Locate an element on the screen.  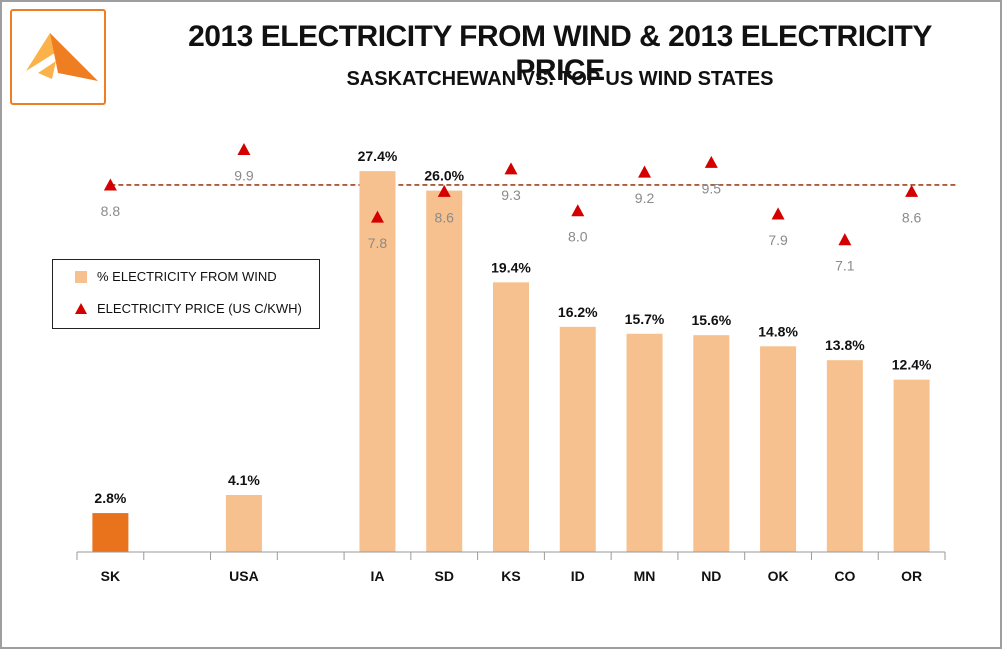
price-data-label: 9.5 is located at coordinates (712, 188).